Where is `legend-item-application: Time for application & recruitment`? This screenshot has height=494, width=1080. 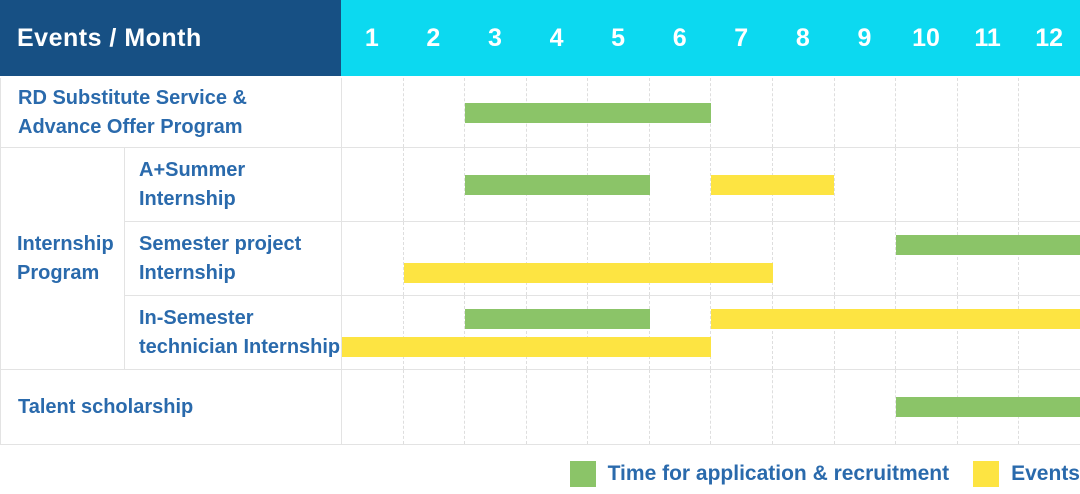 legend-item-application: Time for application & recruitment is located at coordinates (759, 474).